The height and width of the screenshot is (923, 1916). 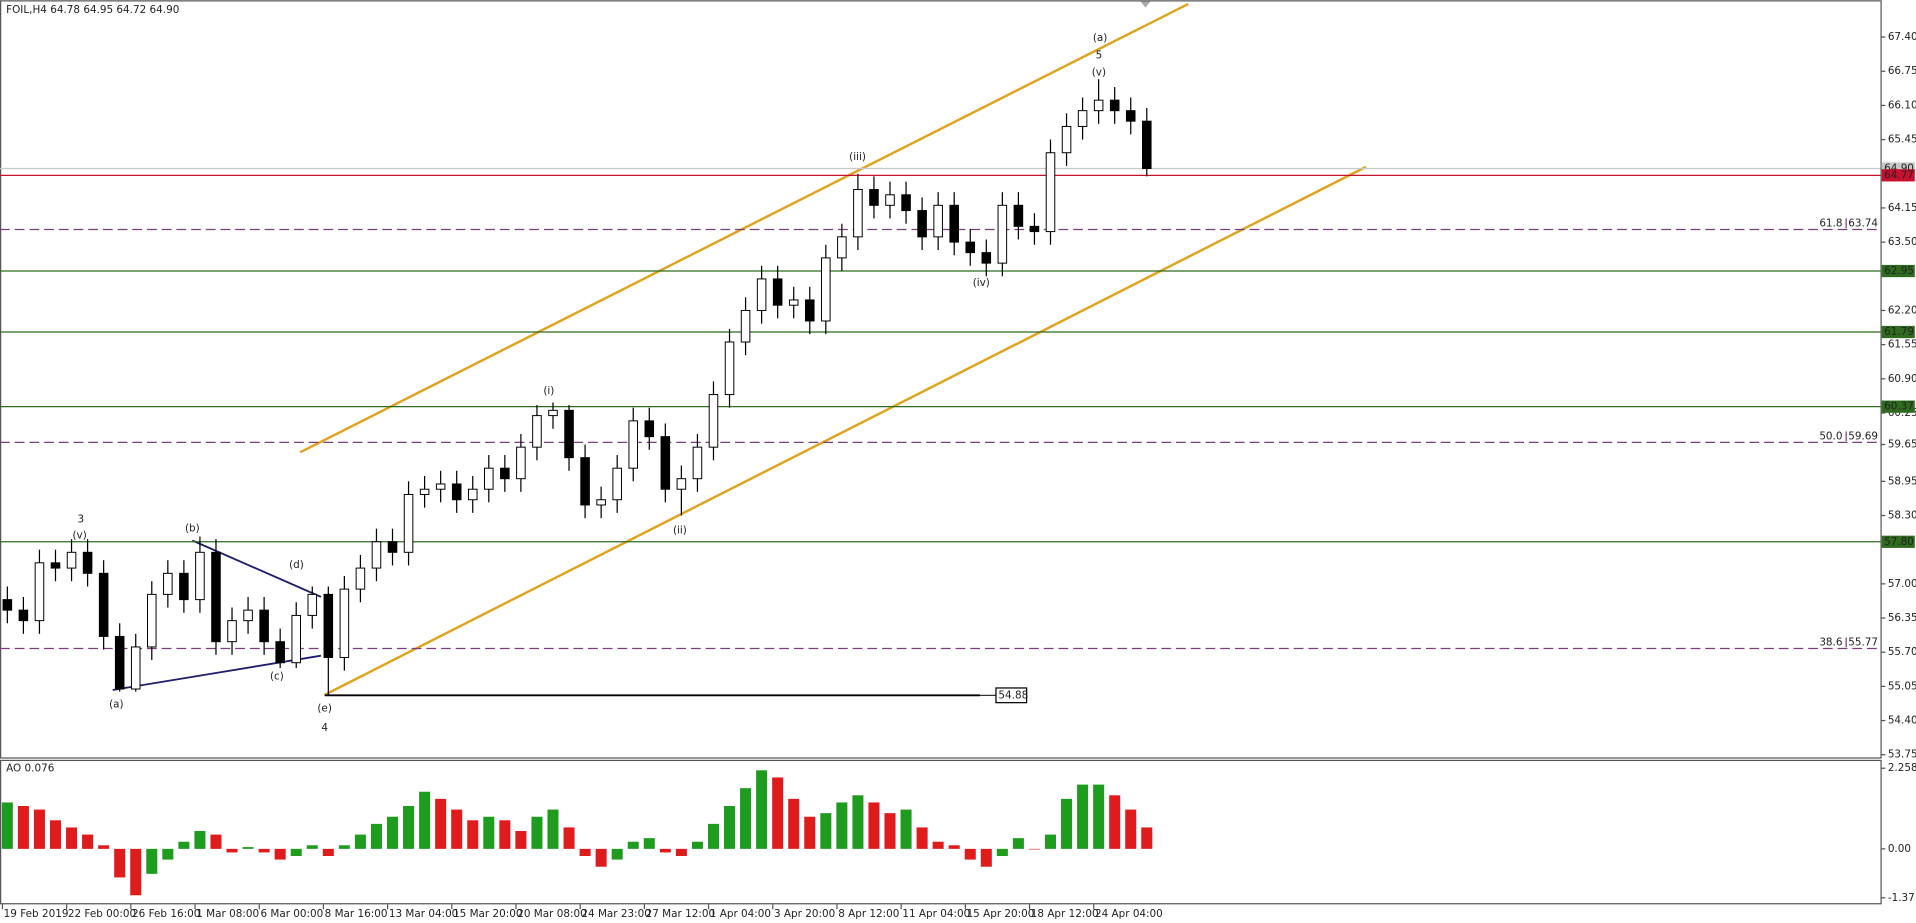 I want to click on wave-label: (ii), so click(x=680, y=531).